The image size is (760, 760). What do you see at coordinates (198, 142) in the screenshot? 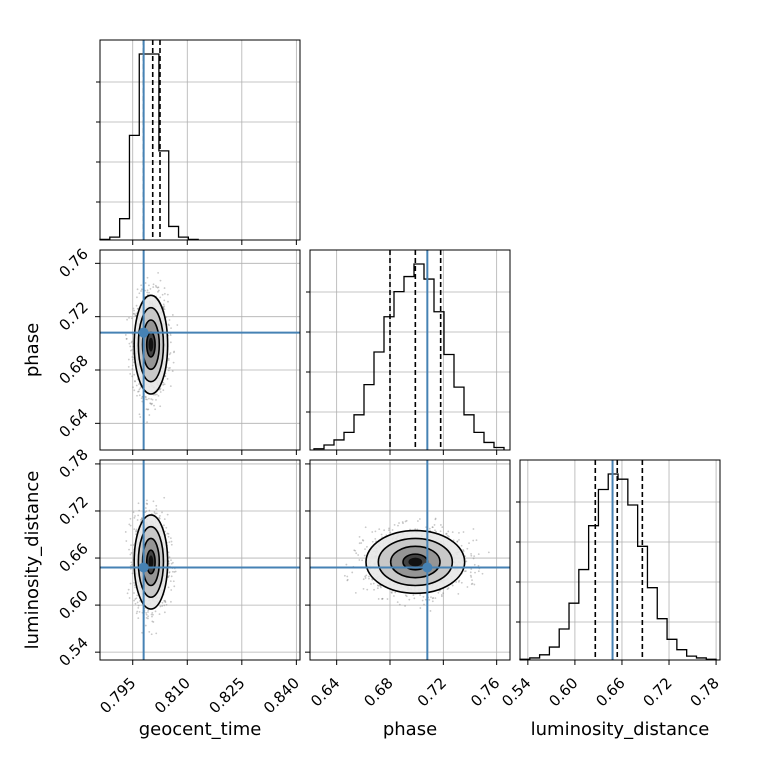
I see `hist-panel-geocent-time` at bounding box center [198, 142].